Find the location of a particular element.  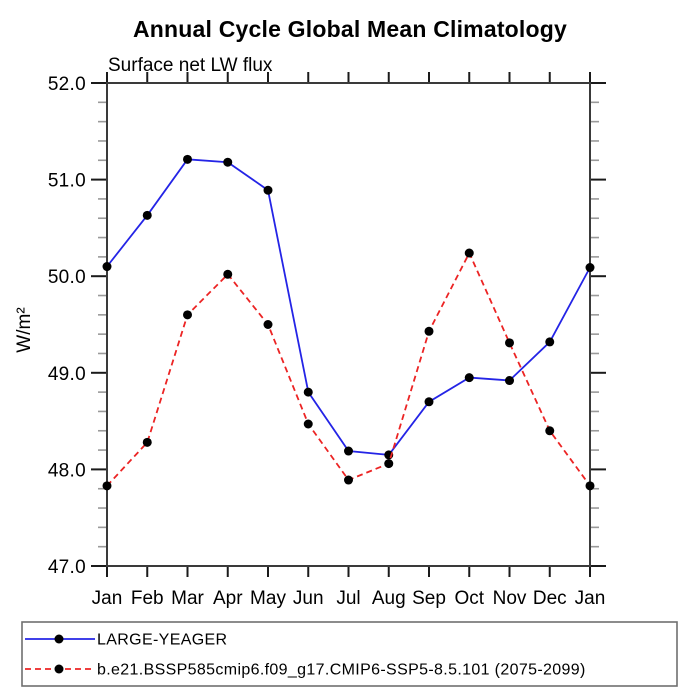

legend-label: LARGE-YEAGER is located at coordinates (162, 640).